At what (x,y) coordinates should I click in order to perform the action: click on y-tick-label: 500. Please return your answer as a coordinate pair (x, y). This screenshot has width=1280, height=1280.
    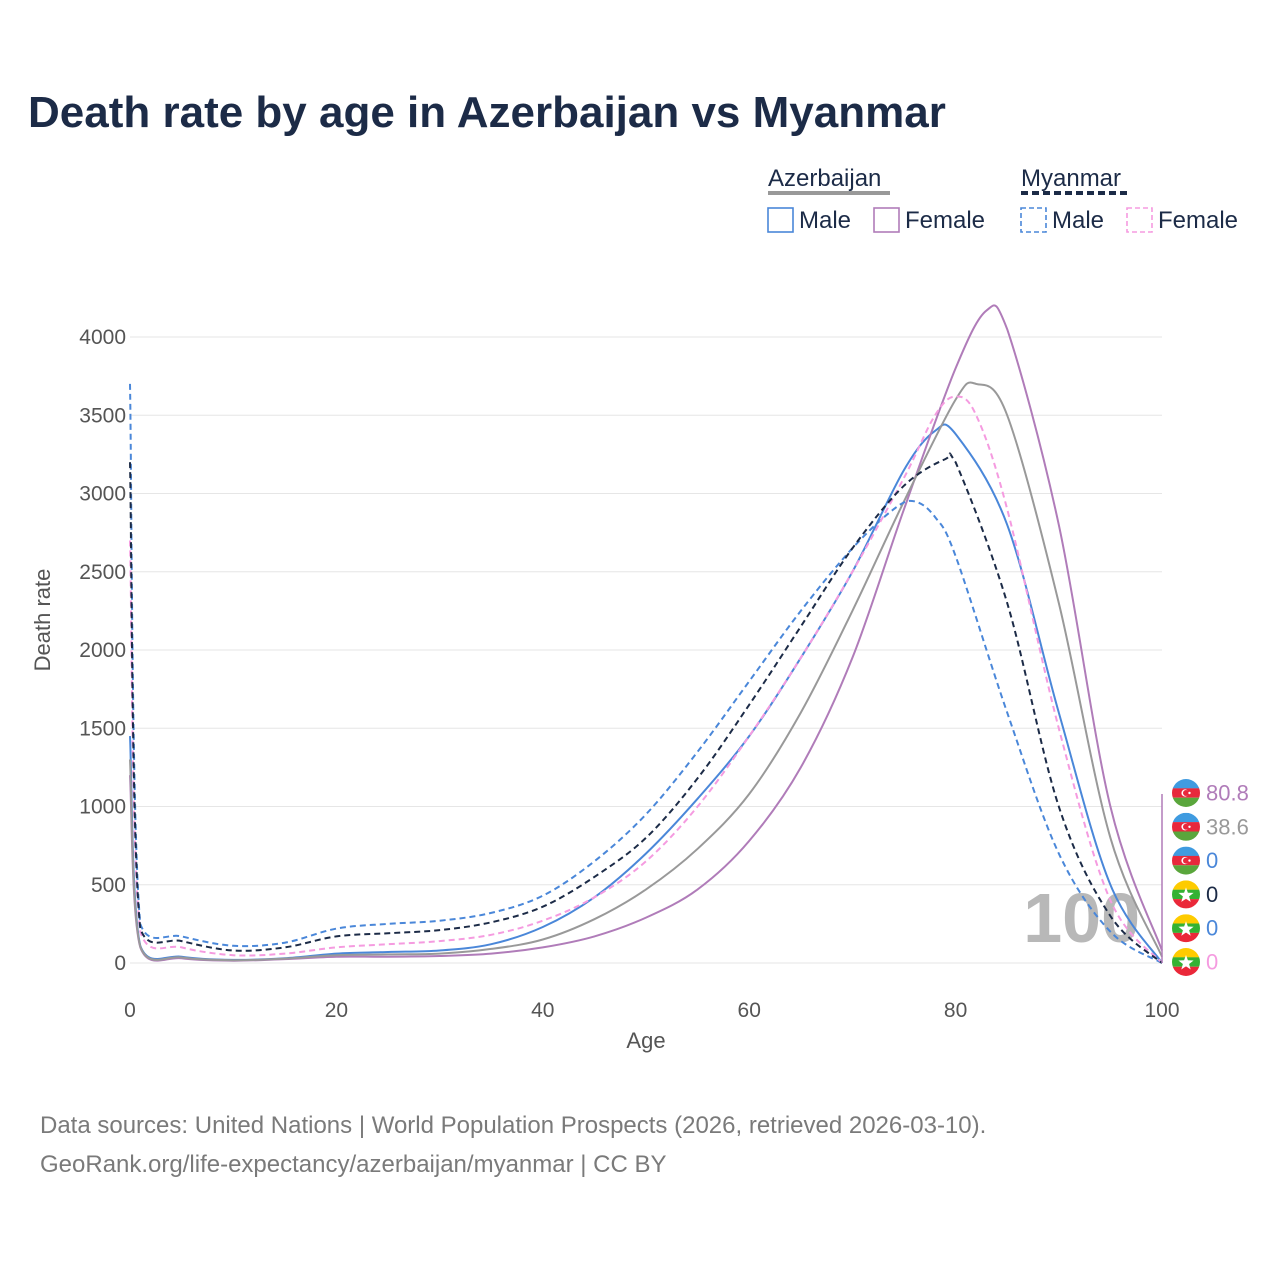
    Looking at the image, I should click on (108, 885).